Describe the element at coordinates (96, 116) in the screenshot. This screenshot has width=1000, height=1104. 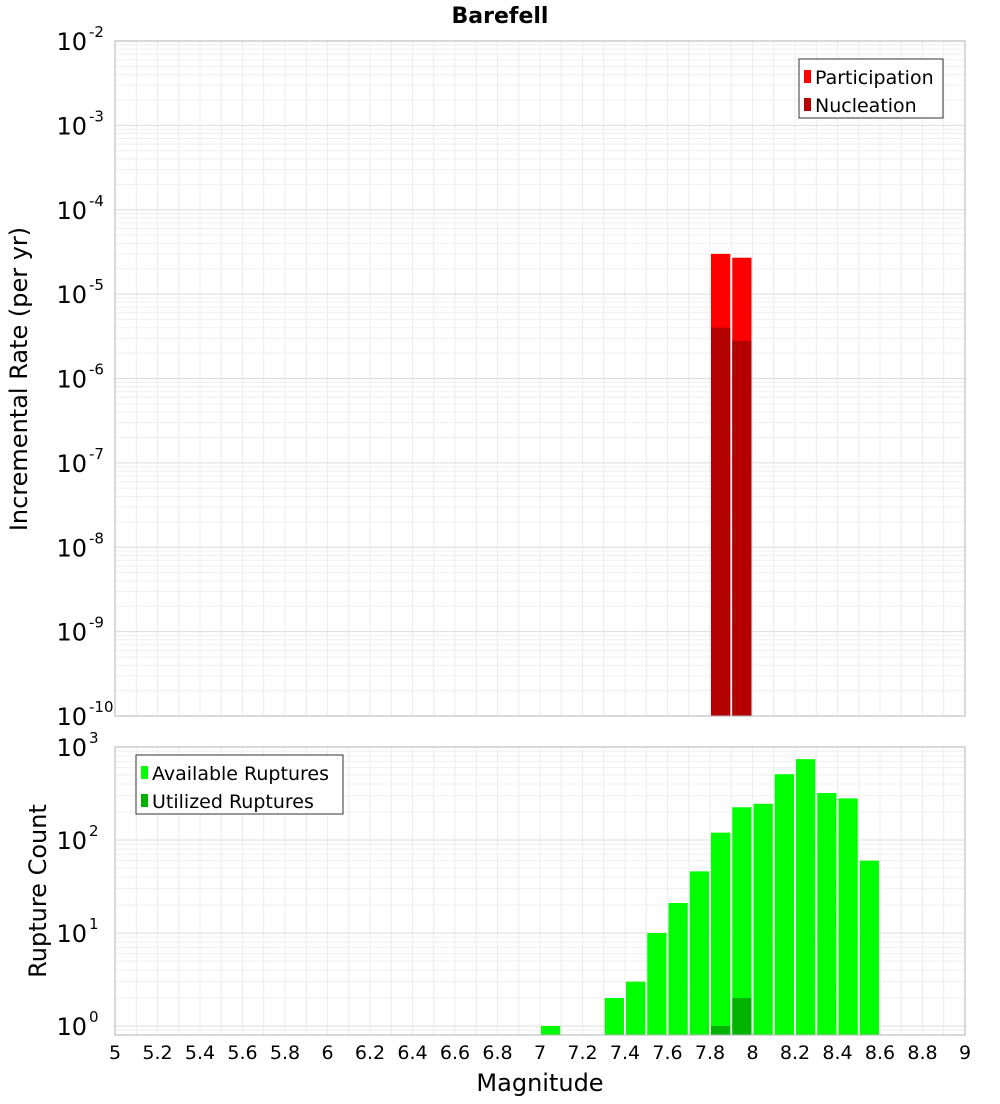
I see `y-tick-exponent: -3` at that location.